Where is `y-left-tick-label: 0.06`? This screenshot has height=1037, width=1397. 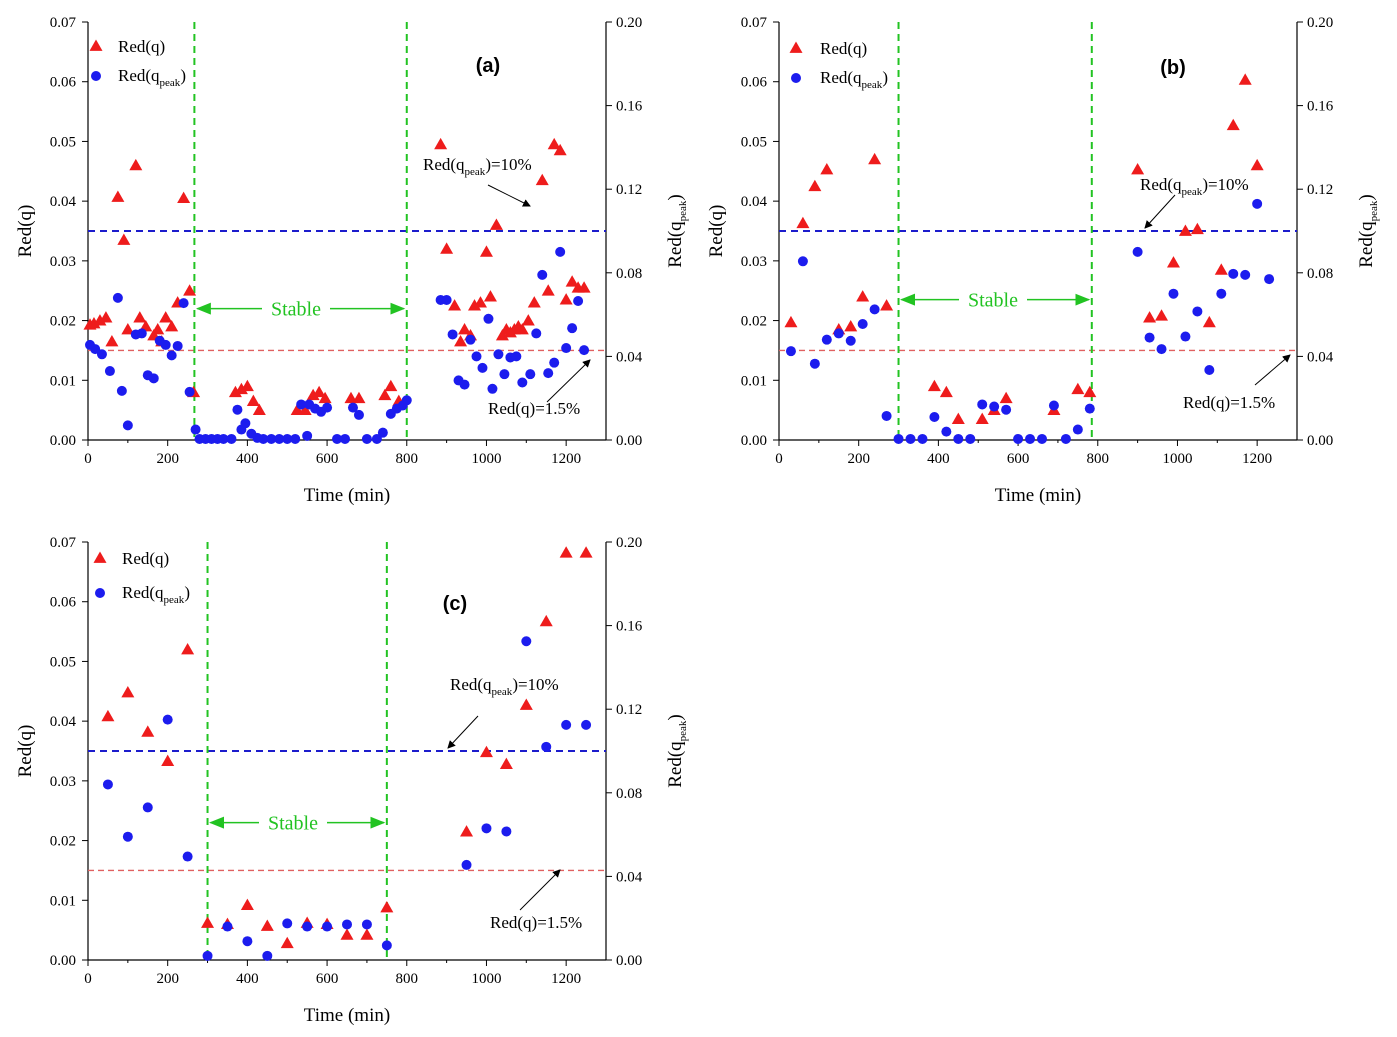
y-left-tick-label: 0.06 is located at coordinates (754, 83).